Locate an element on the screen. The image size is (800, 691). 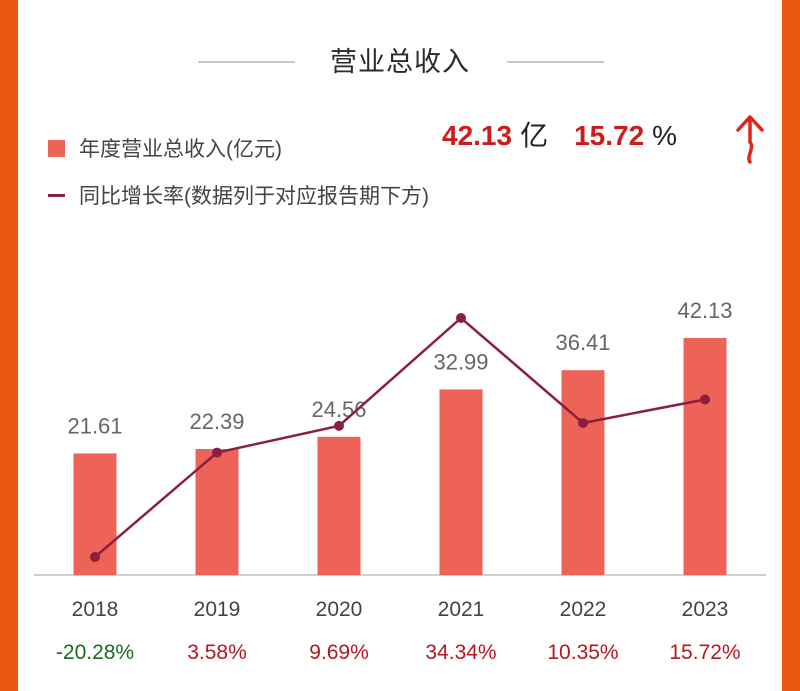
growth-rate-label: 3.58% is located at coordinates (217, 652).